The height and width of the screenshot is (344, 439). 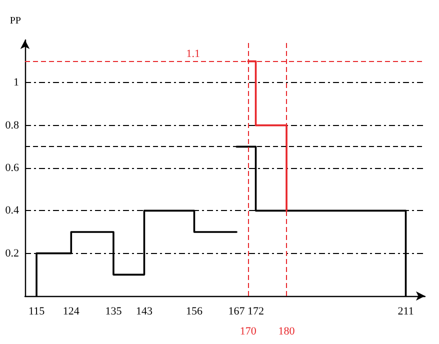 I want to click on x-tick-label: 211, so click(x=406, y=312).